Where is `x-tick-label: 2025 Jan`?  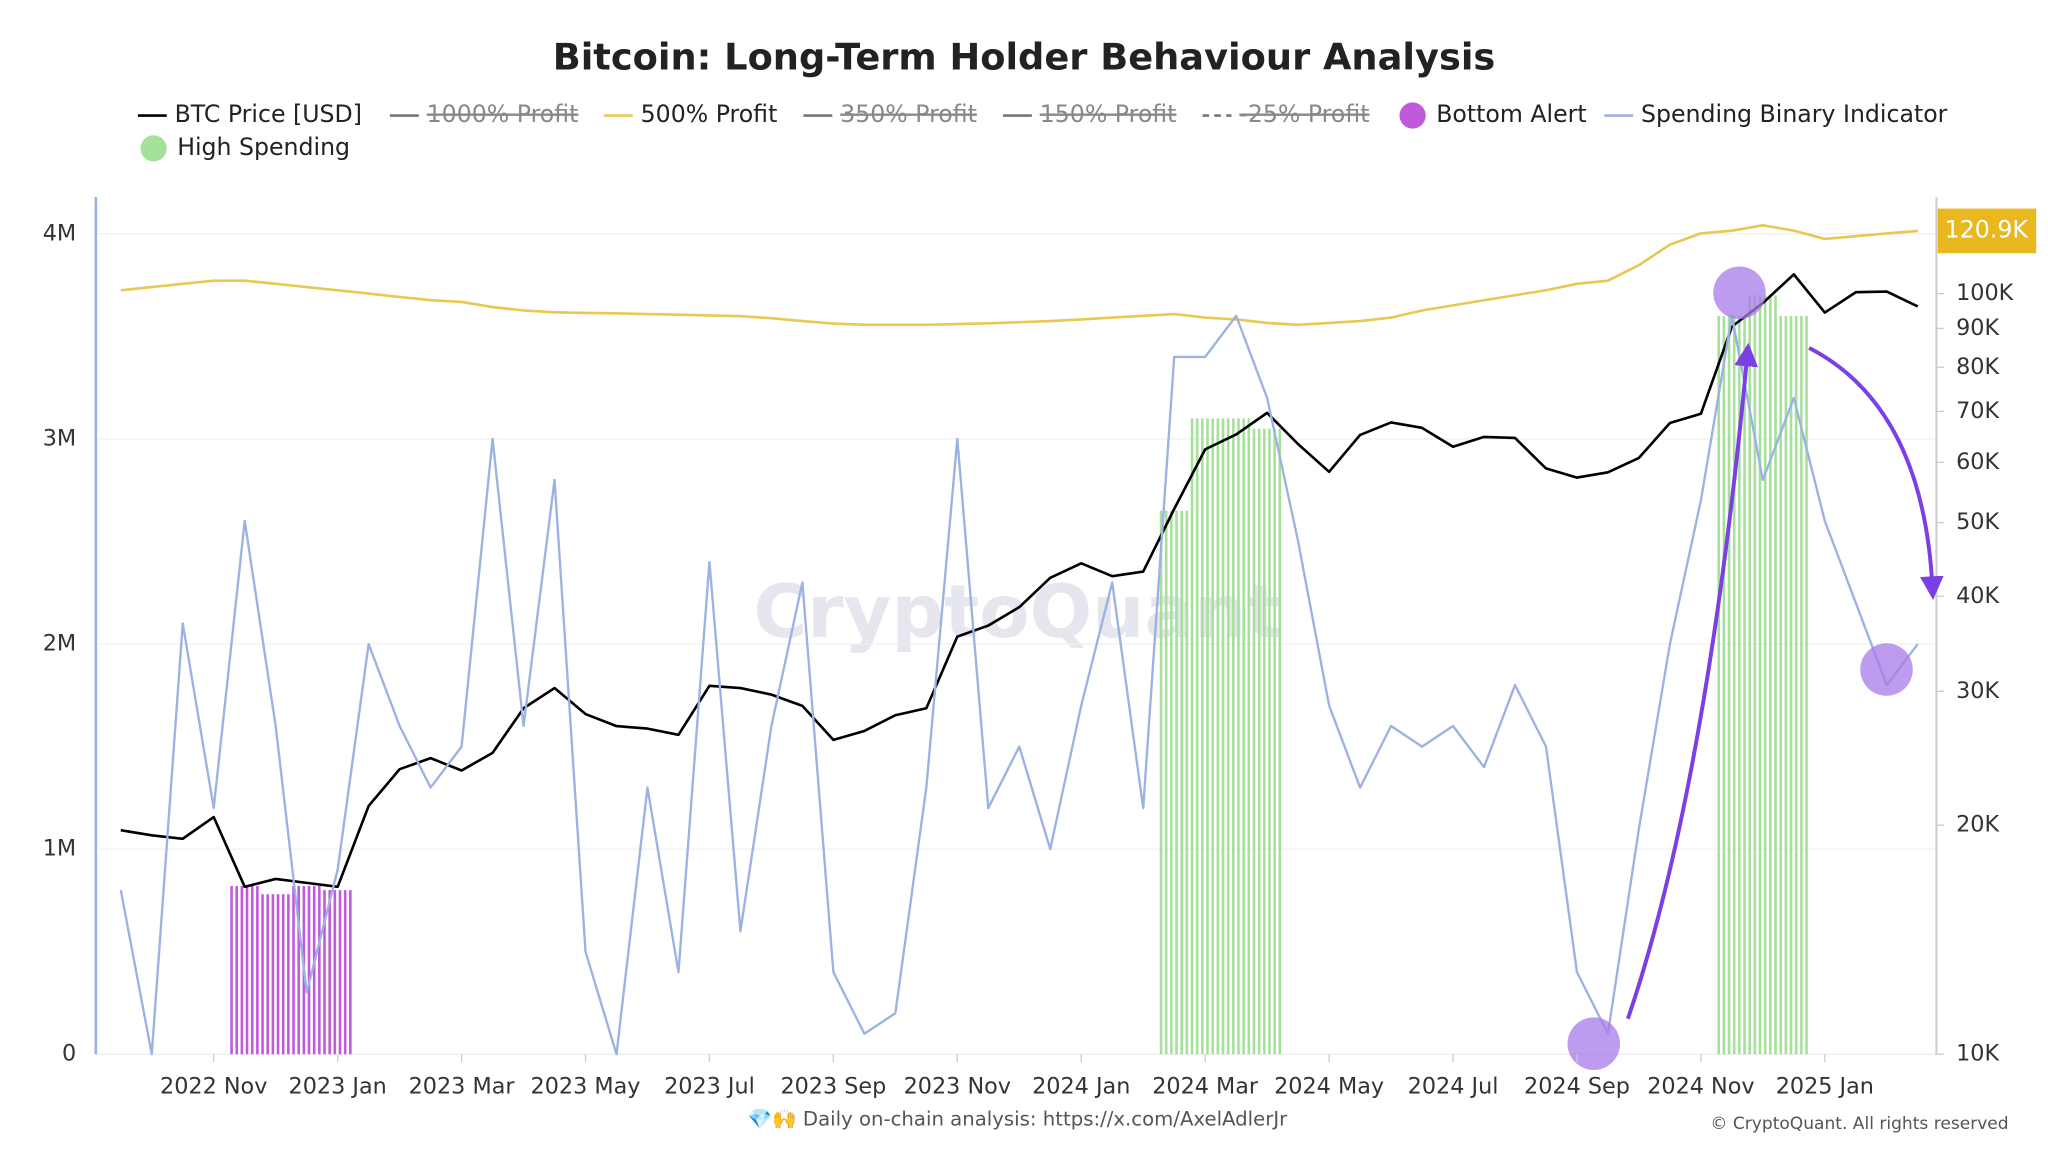 x-tick-label: 2025 Jan is located at coordinates (1825, 1087).